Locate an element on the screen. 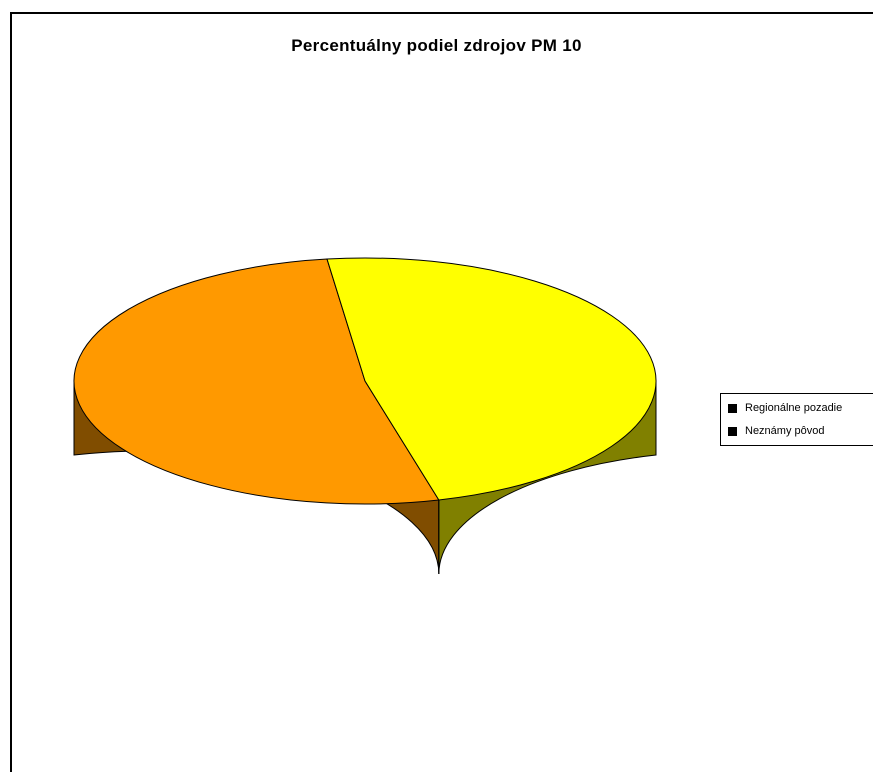 The width and height of the screenshot is (873, 772). legend-label: Regionálne pozadie is located at coordinates (794, 408).